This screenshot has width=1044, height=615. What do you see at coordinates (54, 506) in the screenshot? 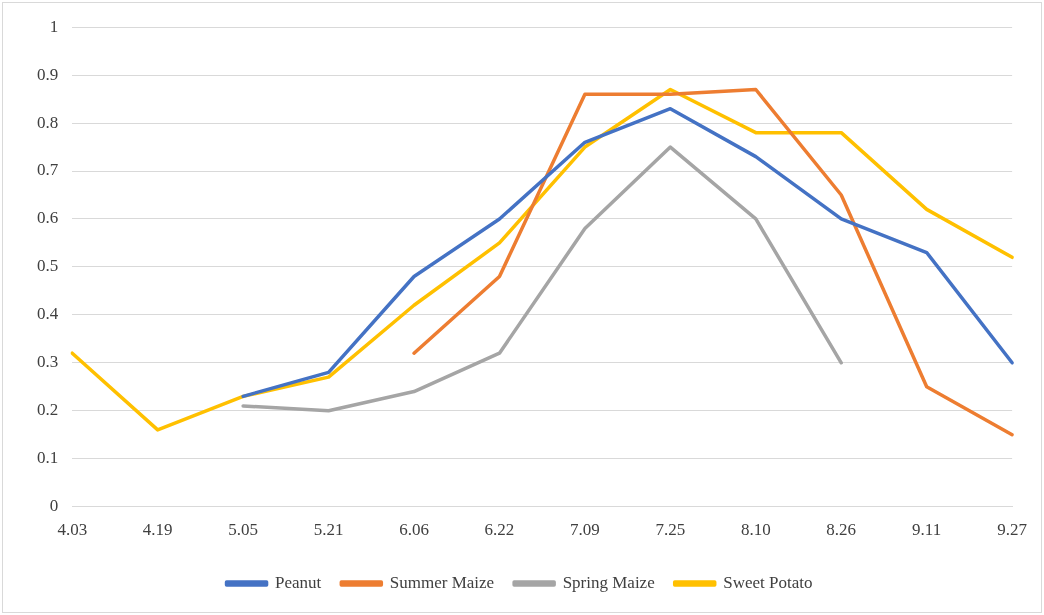
I see `y-tick-label: 0` at bounding box center [54, 506].